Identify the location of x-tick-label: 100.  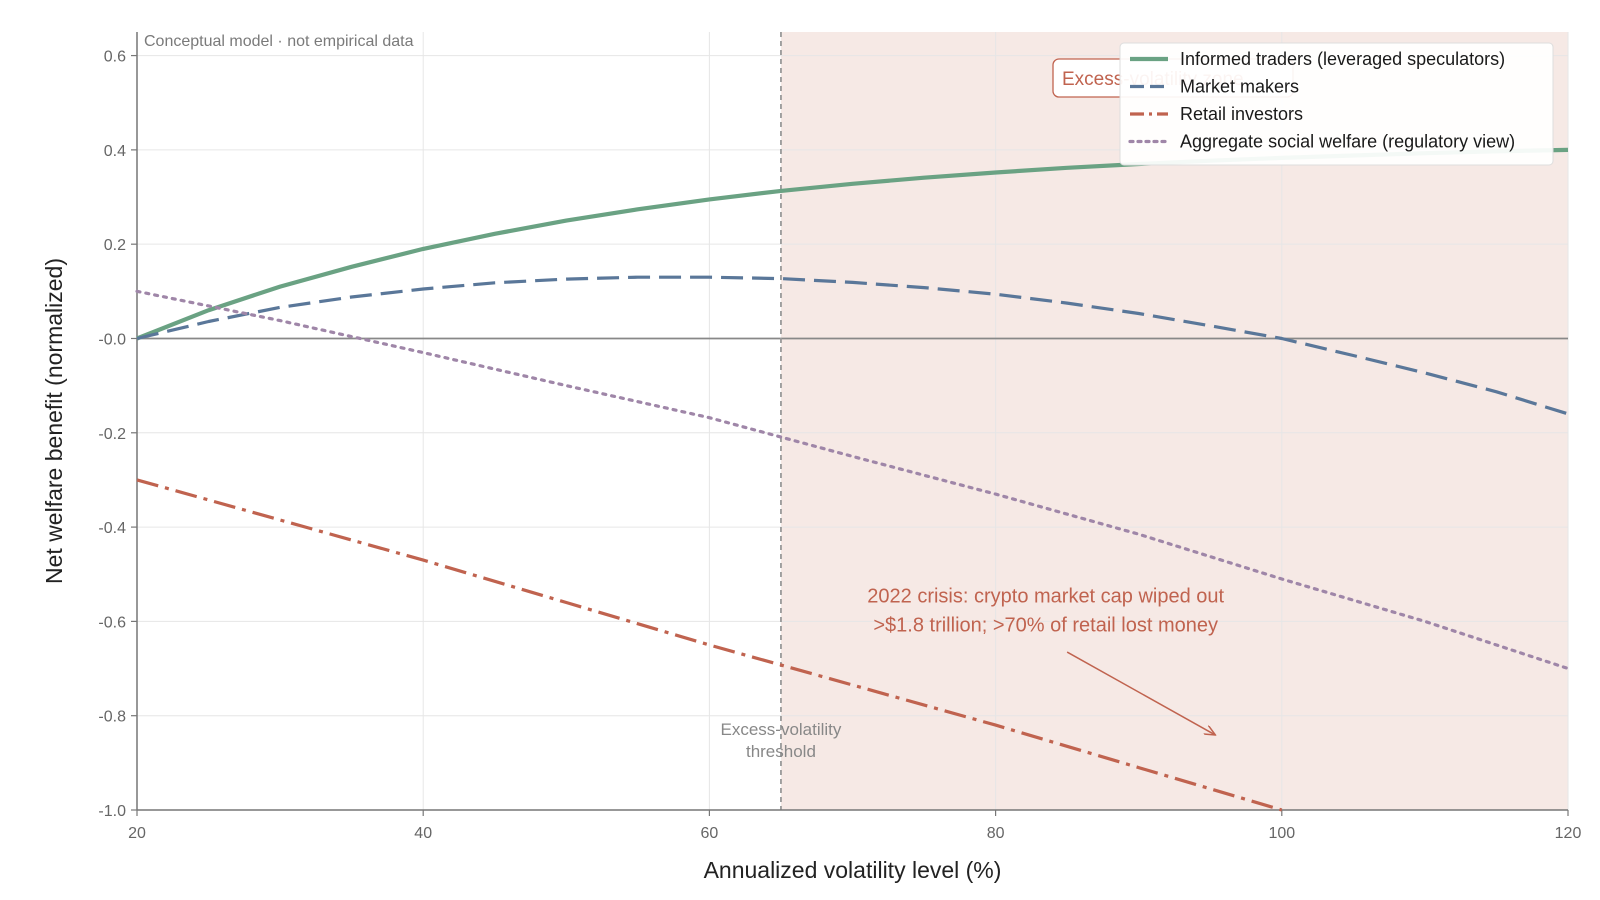
(1281, 833).